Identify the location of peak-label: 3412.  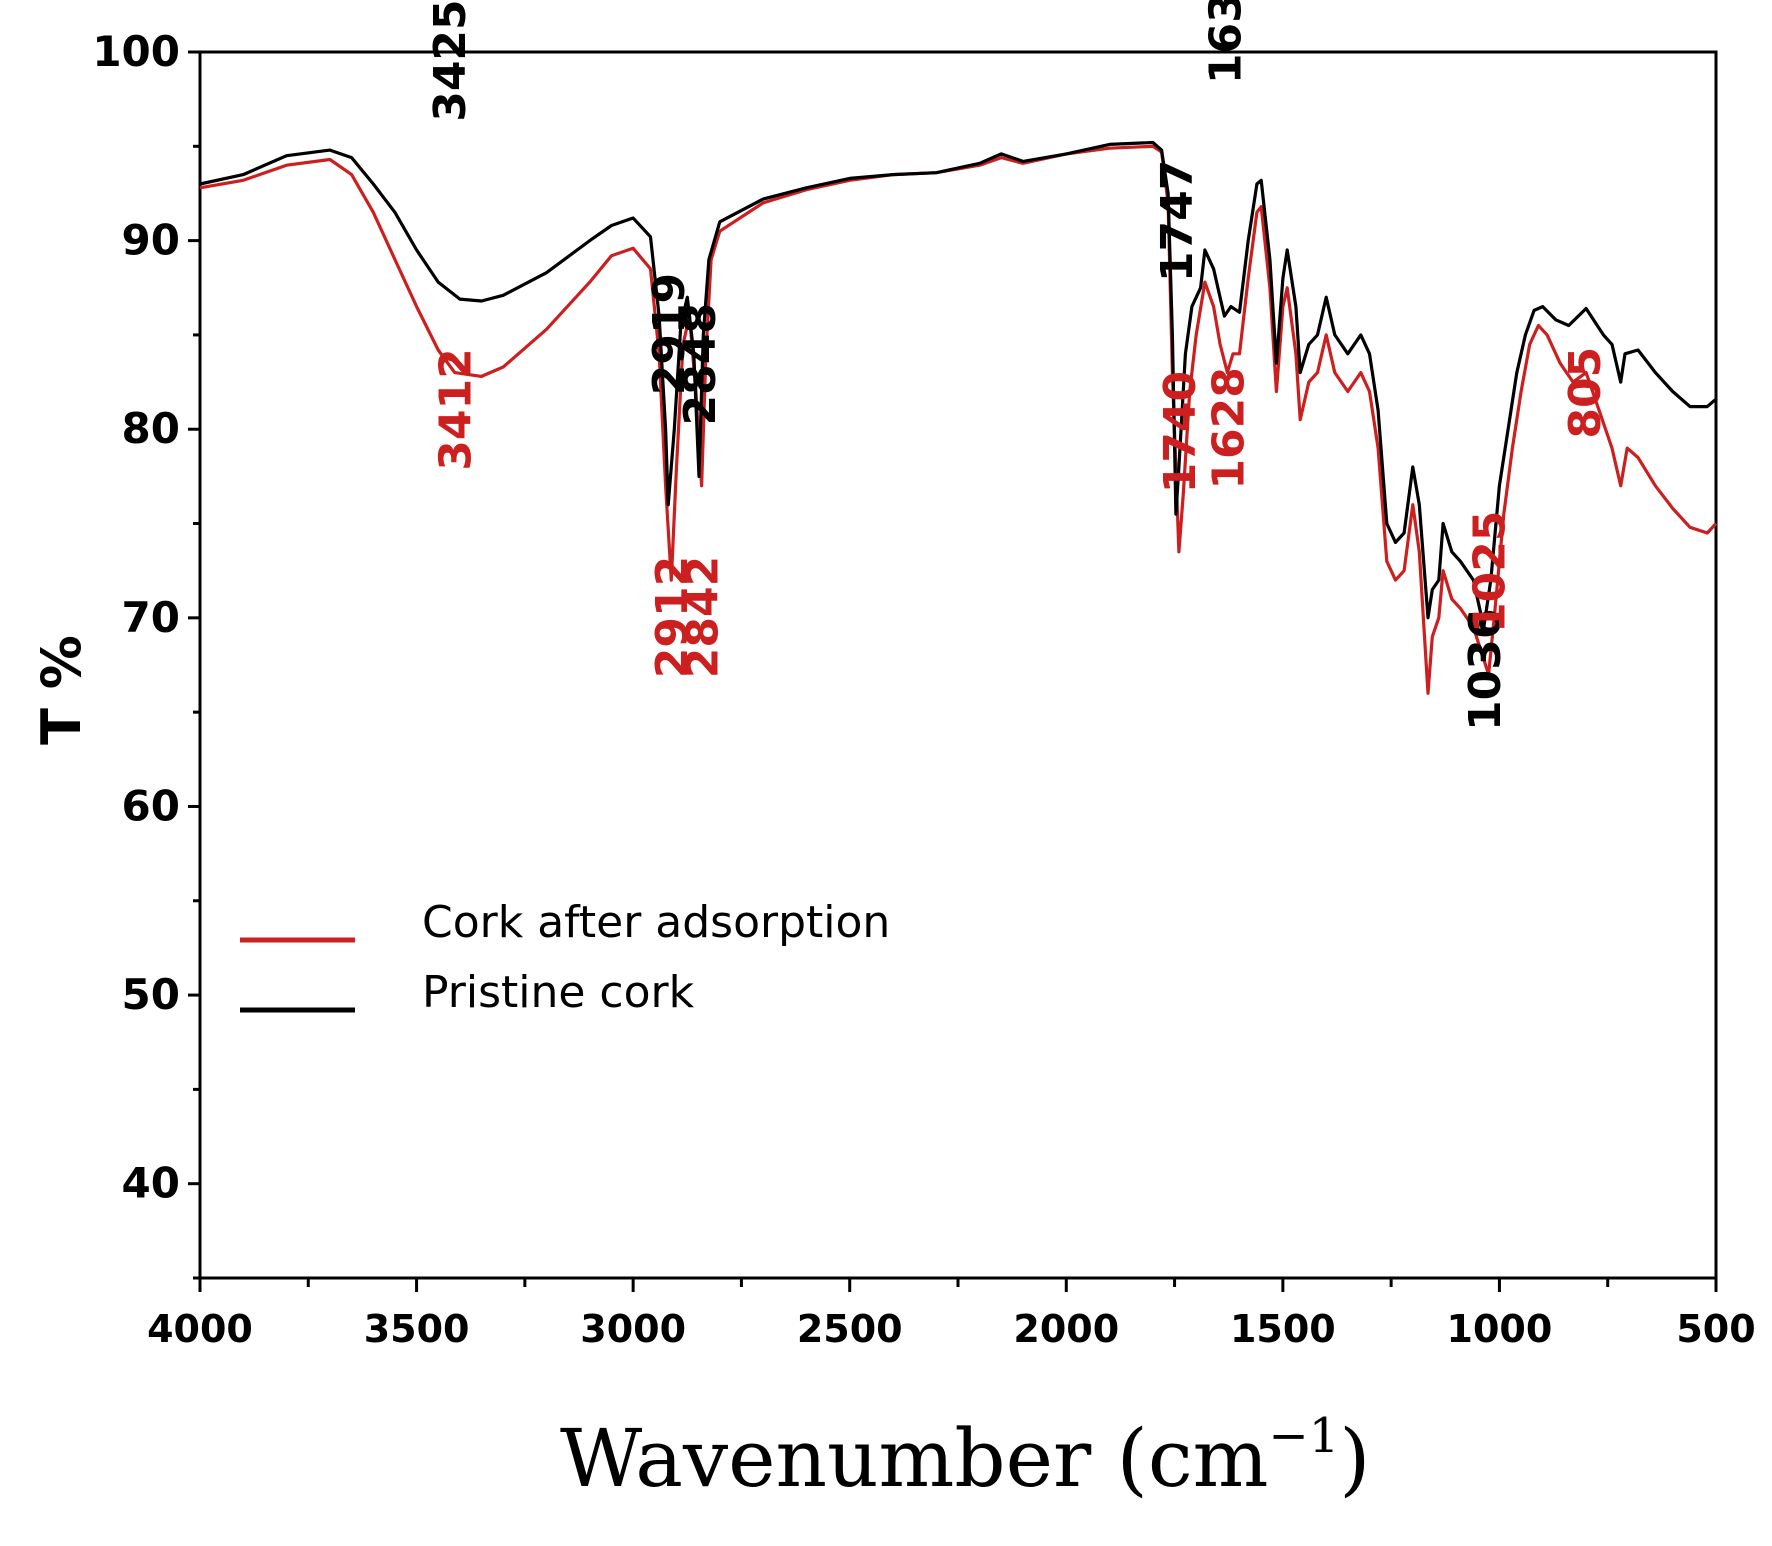
(456, 409).